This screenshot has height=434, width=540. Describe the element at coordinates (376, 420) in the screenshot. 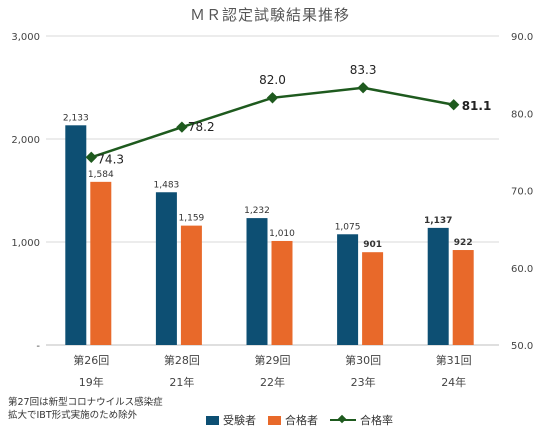

I see `legend-label: 合格率` at that location.